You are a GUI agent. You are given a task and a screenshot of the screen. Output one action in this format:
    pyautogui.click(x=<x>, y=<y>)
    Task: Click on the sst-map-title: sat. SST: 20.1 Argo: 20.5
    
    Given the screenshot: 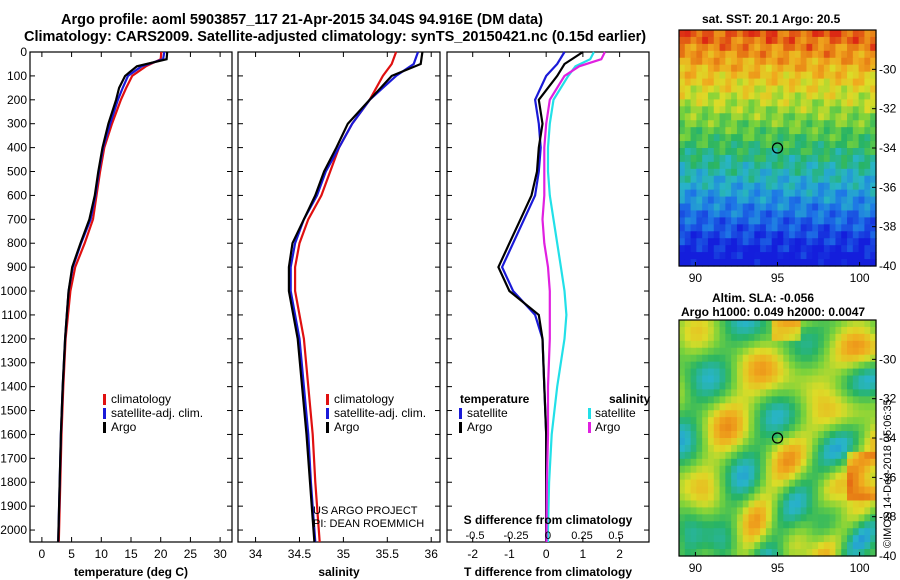 What is the action you would take?
    pyautogui.click(x=771, y=19)
    